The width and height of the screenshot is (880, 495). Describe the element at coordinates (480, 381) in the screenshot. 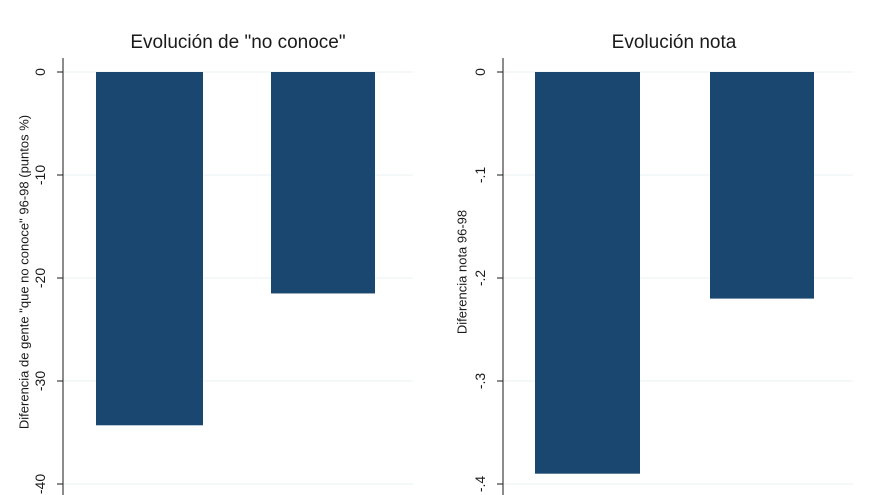

I see `y-tick-label: -.3` at that location.